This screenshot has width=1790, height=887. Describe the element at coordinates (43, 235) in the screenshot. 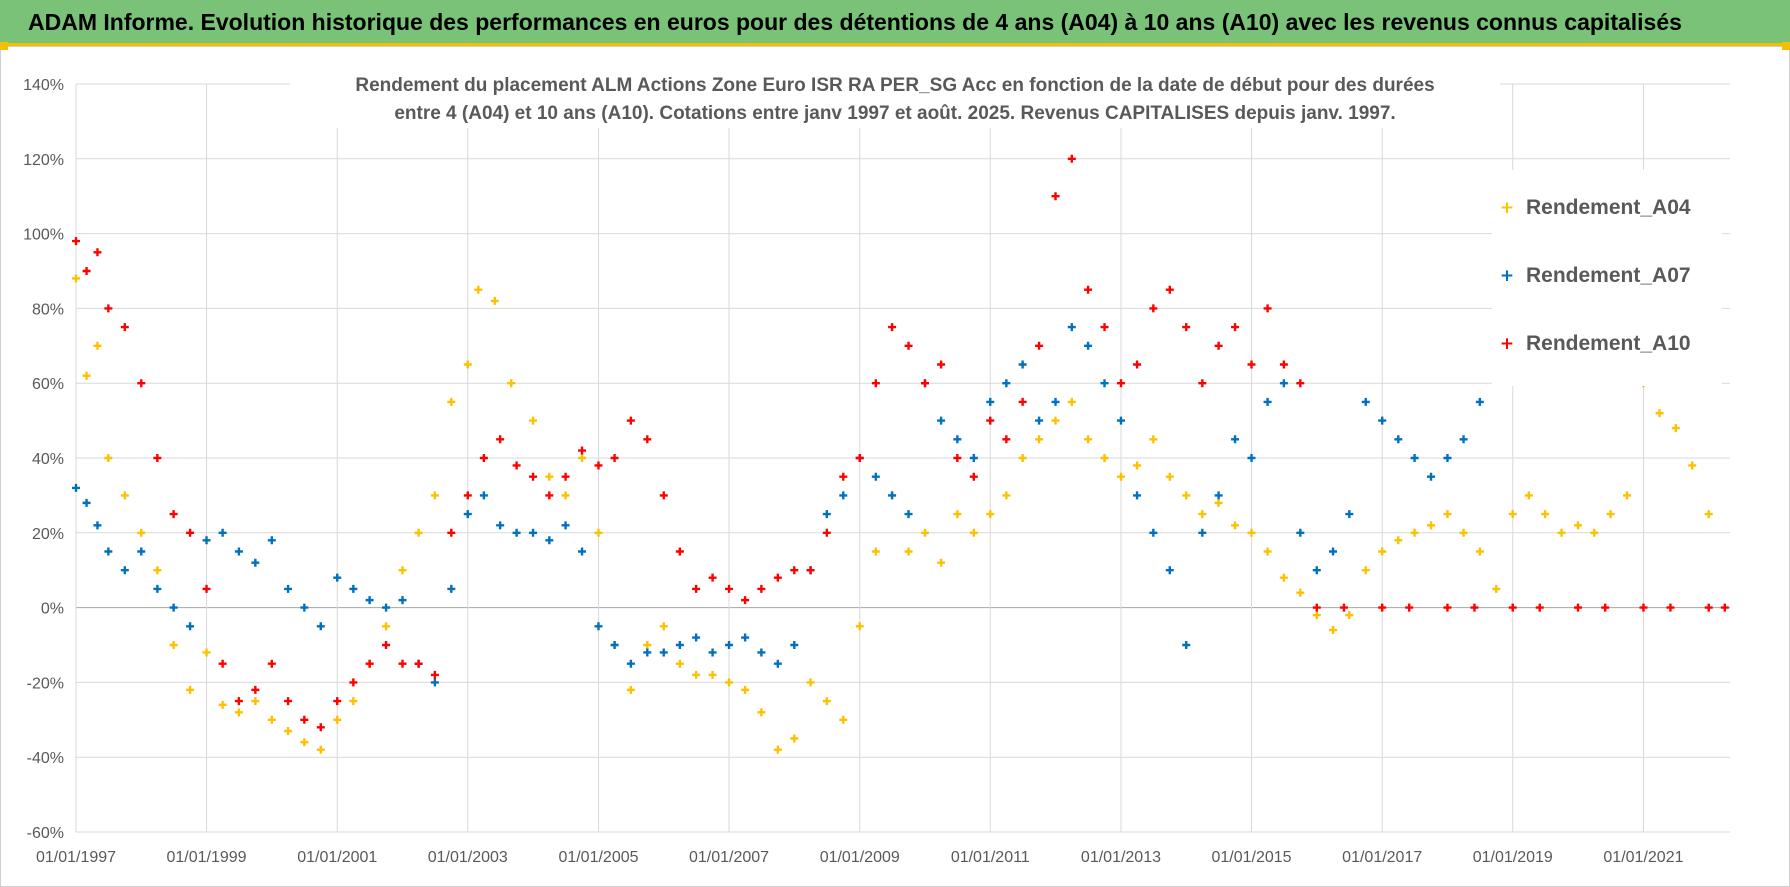

I see `y-tick-label: 100%` at that location.